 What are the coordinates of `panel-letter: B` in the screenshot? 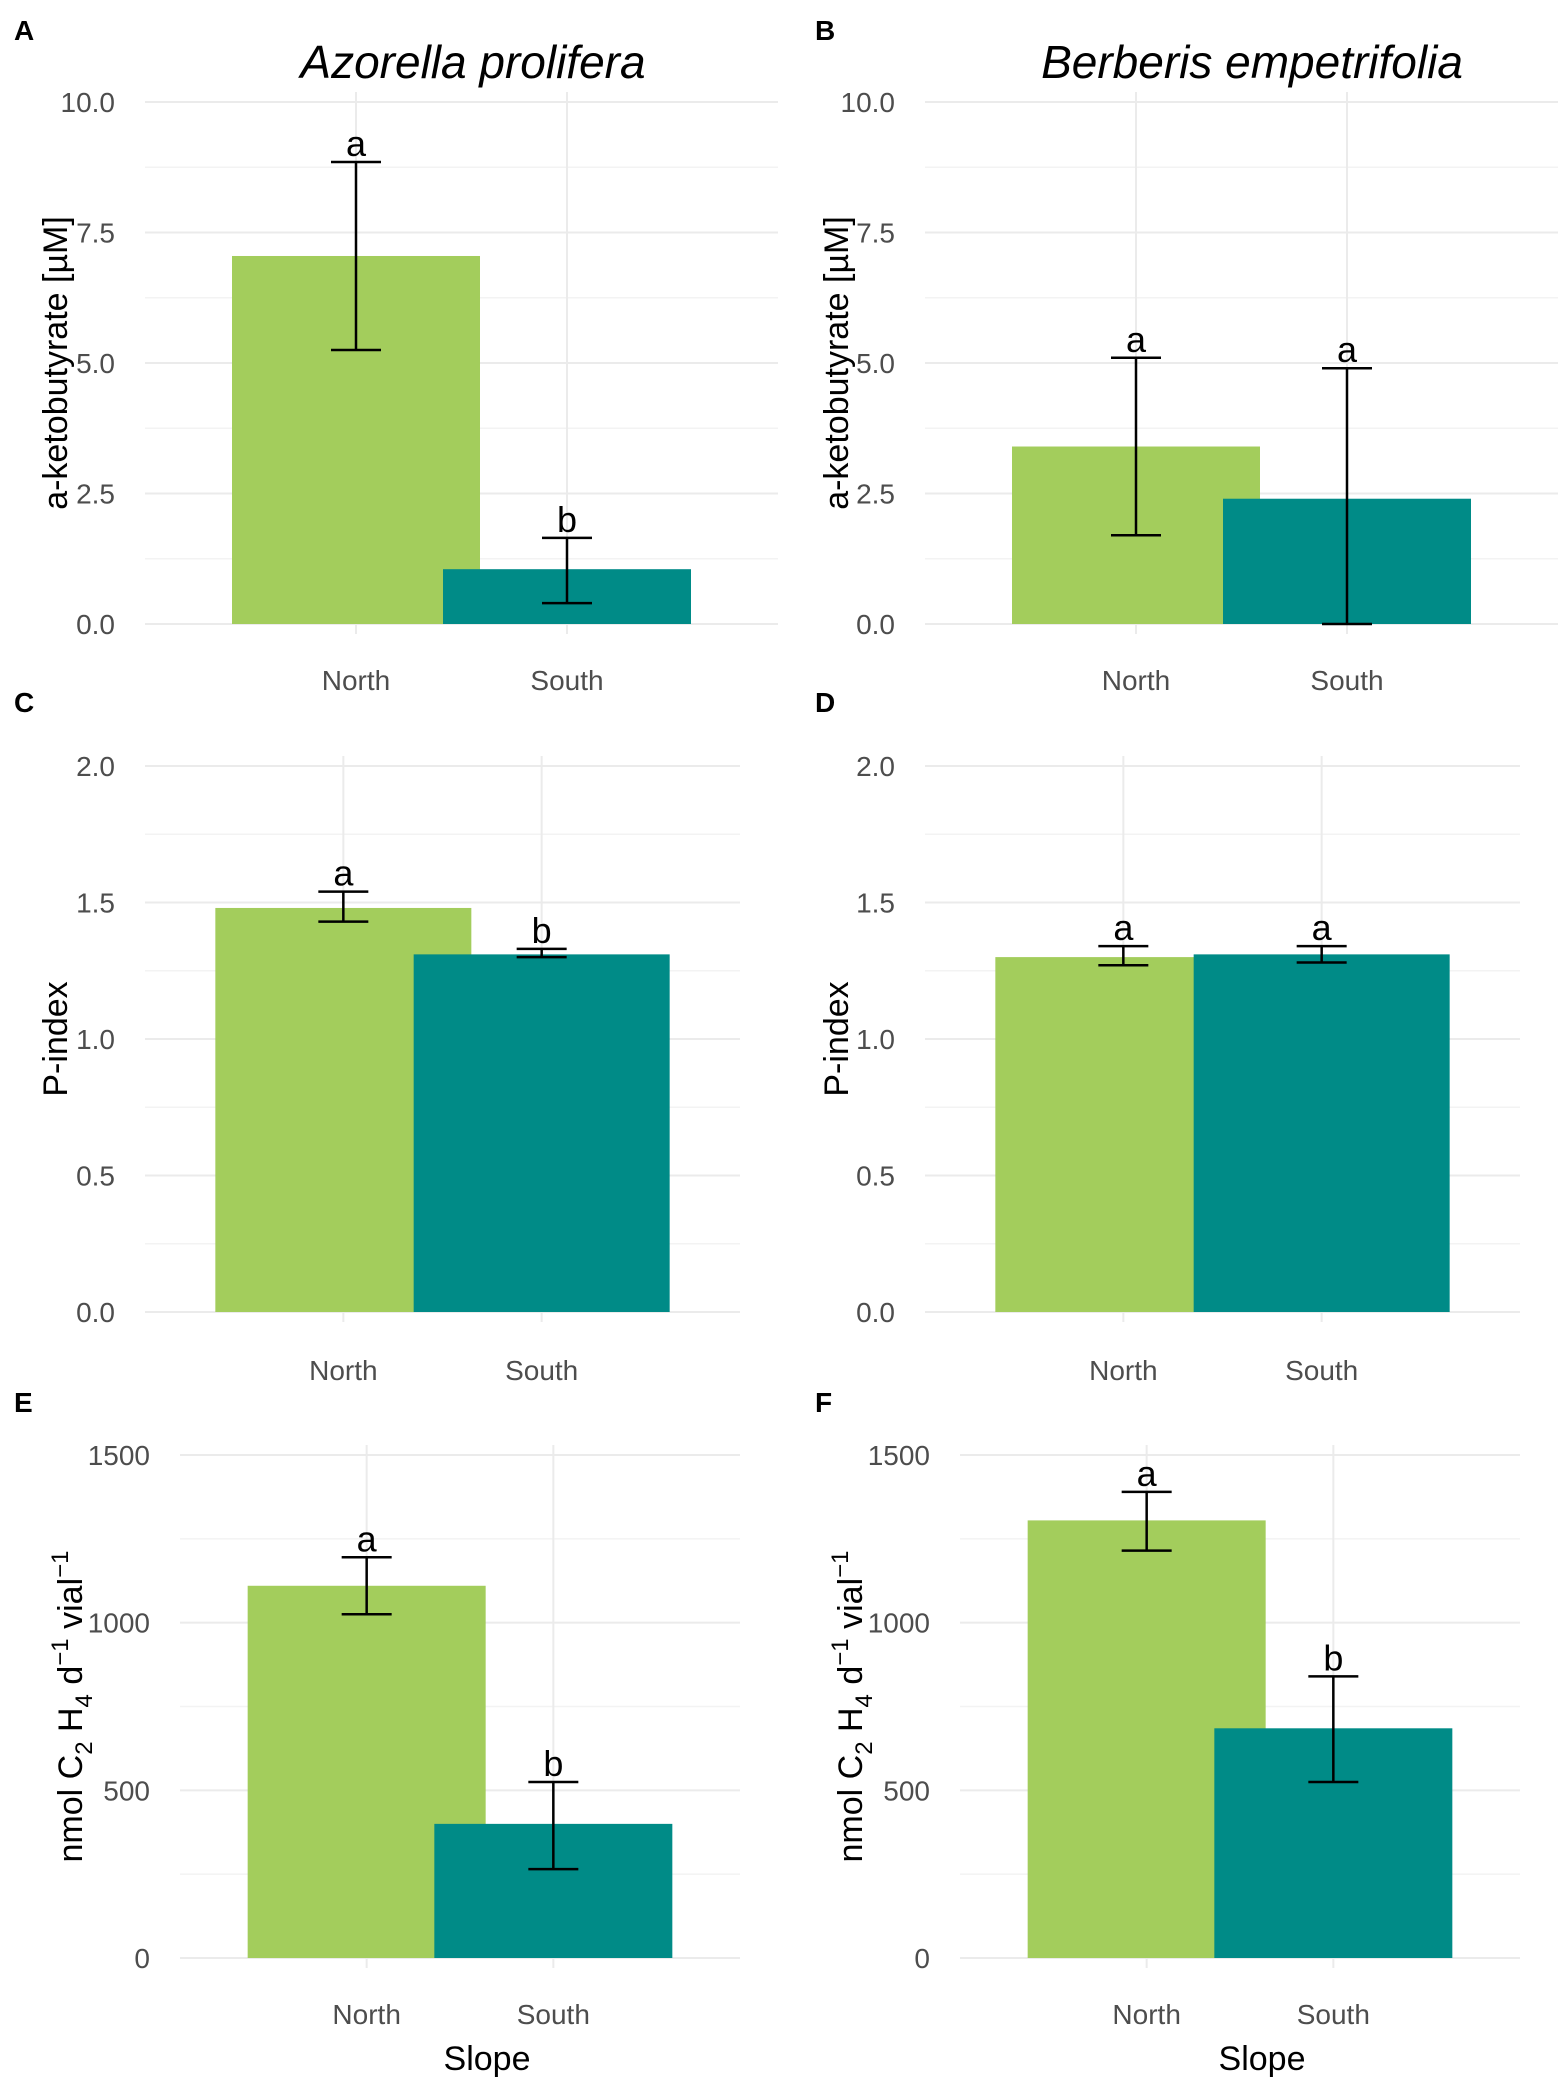 It's located at (825, 30).